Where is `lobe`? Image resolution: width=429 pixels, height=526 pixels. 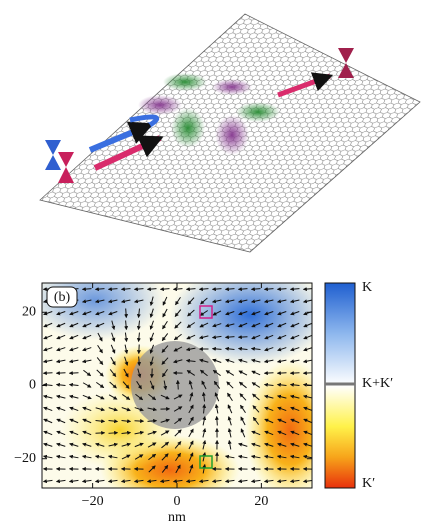
lobe is located at coordinates (188, 128).